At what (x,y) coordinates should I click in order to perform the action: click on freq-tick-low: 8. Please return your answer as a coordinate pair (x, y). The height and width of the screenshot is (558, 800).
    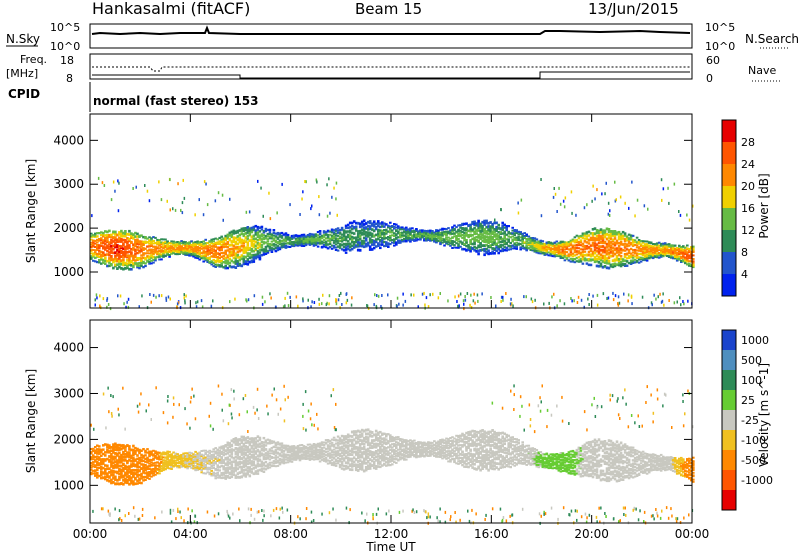
    Looking at the image, I should click on (69, 78).